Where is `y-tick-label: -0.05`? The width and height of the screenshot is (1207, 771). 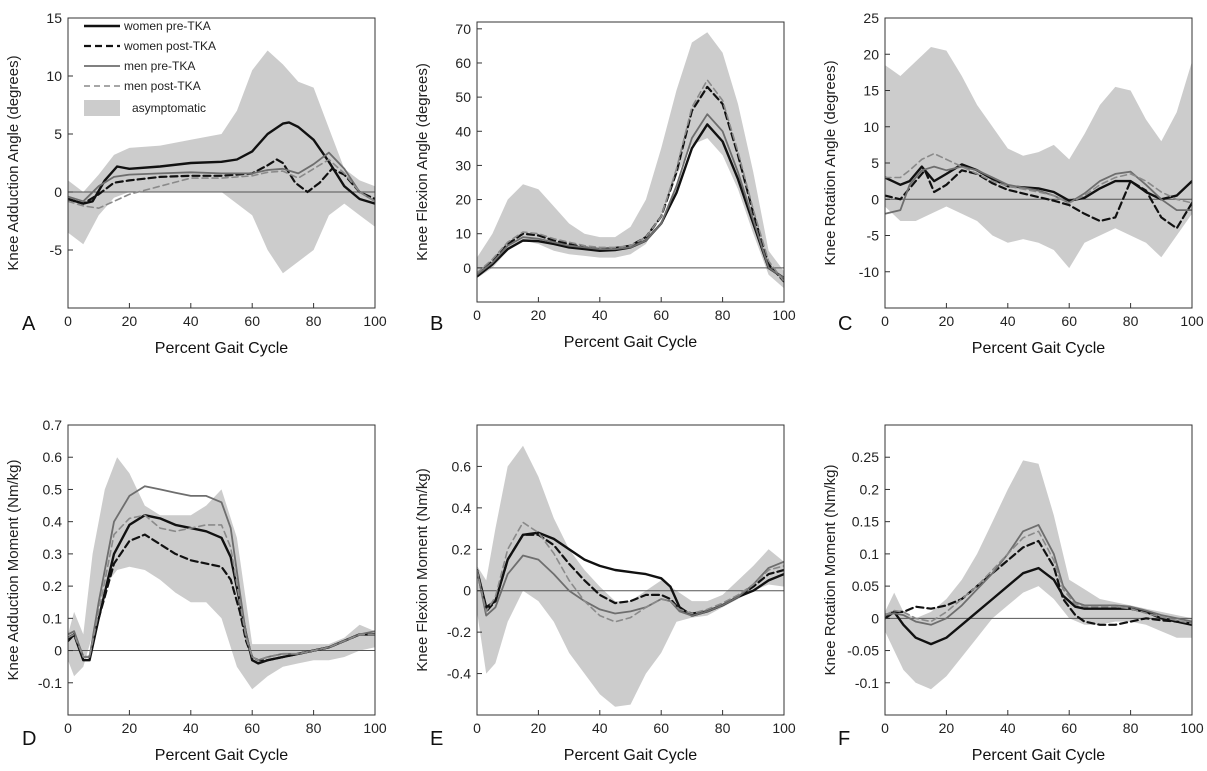 y-tick-label: -0.05 is located at coordinates (863, 651).